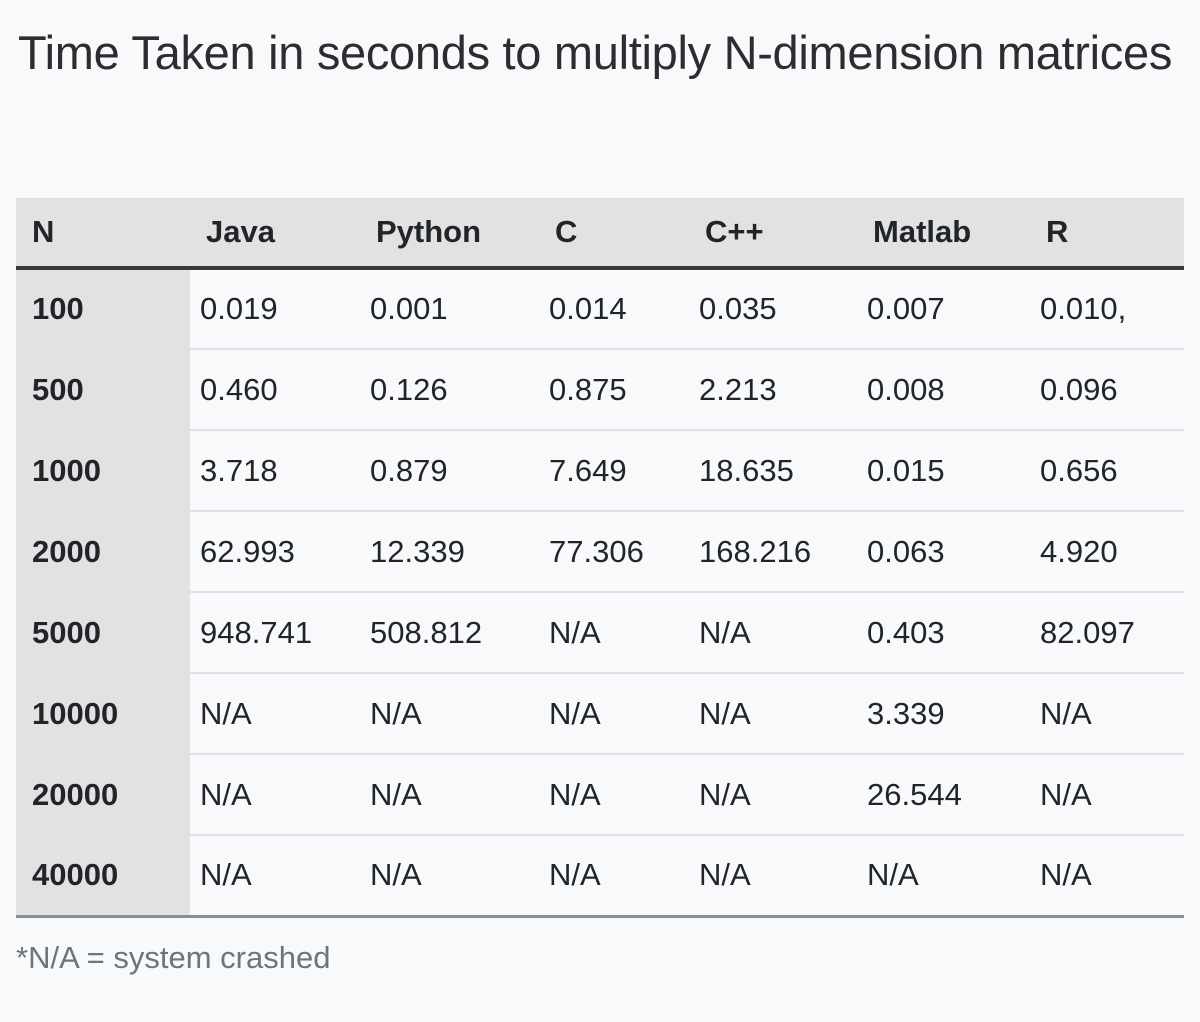 The height and width of the screenshot is (1022, 1200). Describe the element at coordinates (1107, 390) in the screenshot. I see `cell-r: 0.096` at that location.